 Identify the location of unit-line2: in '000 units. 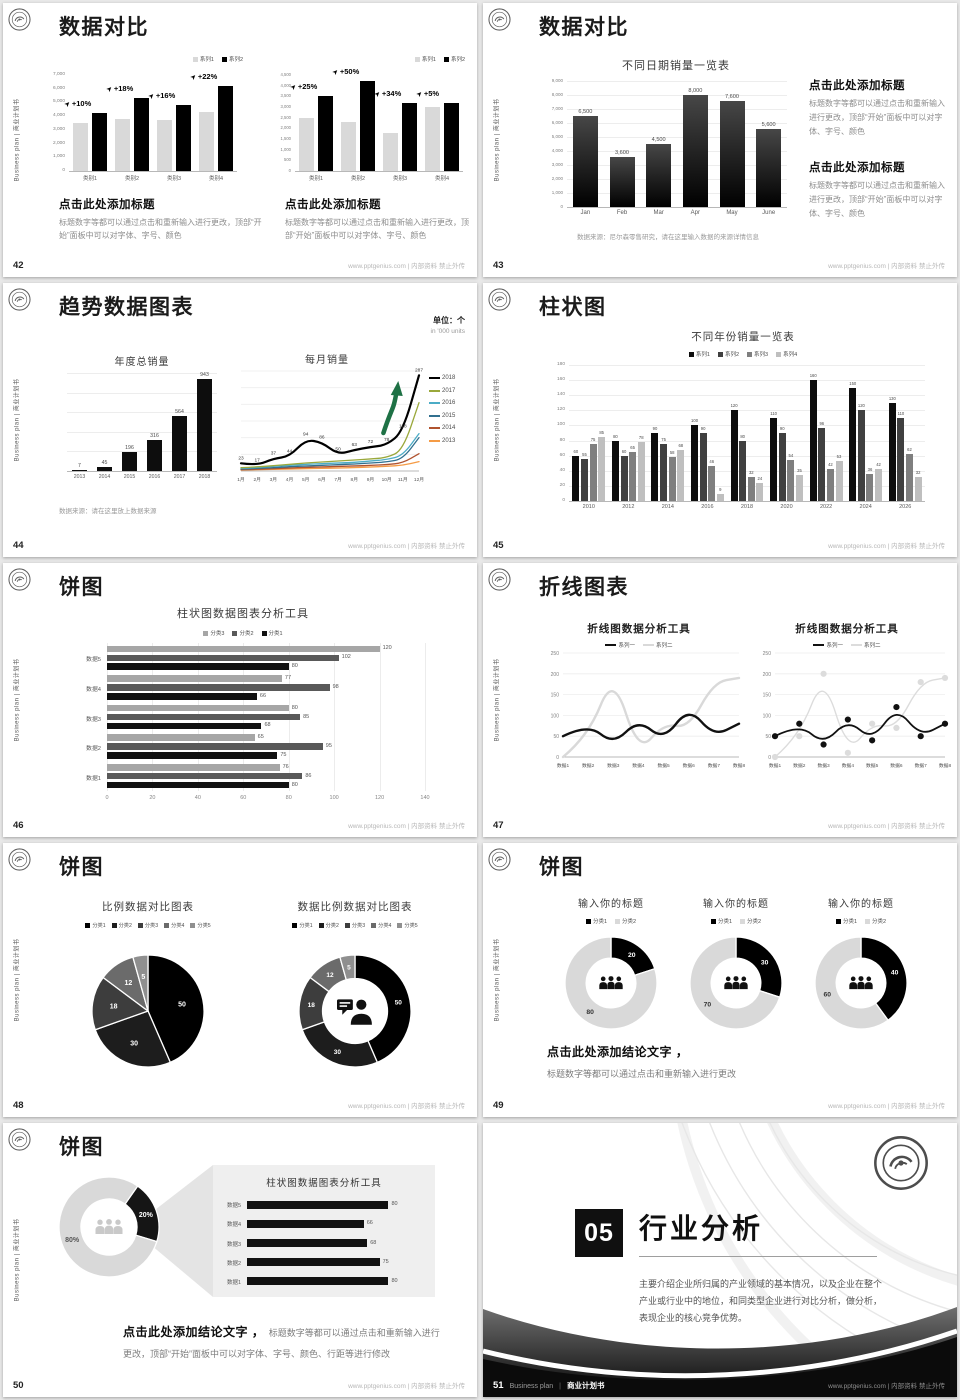
(448, 331).